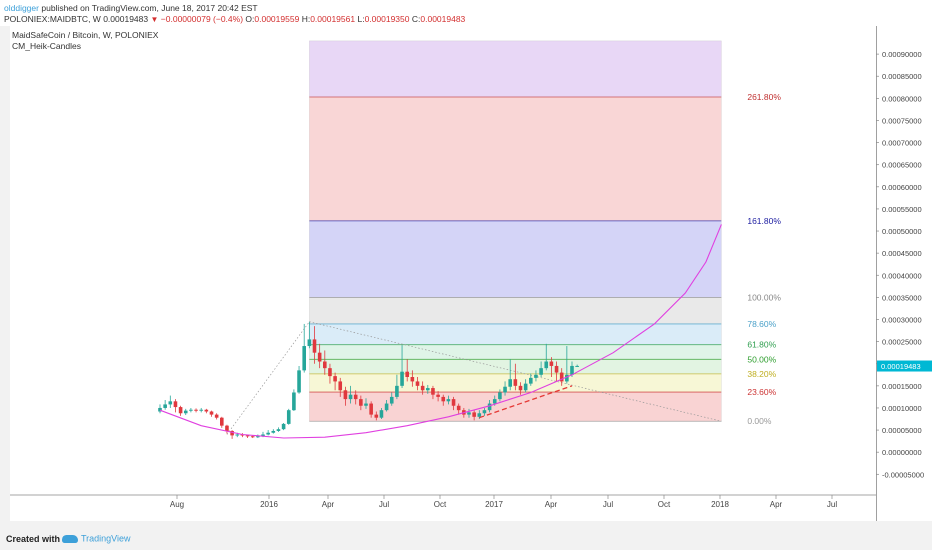 This screenshot has height=550, width=932. I want to click on created-with-label: Created with, so click(33, 539).